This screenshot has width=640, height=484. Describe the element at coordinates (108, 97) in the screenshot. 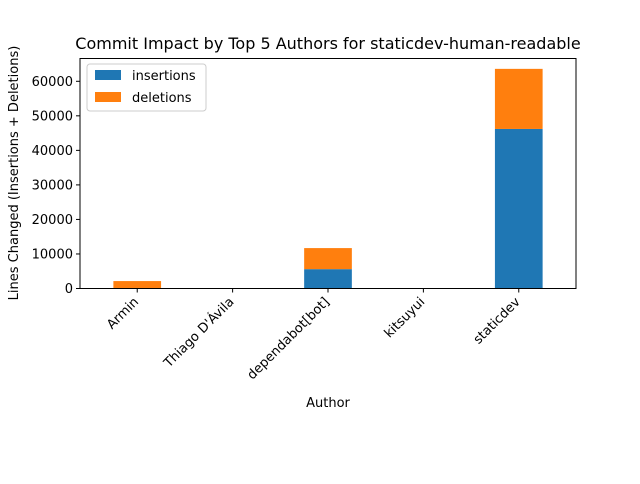

I see `legend-swatch-deletions` at that location.